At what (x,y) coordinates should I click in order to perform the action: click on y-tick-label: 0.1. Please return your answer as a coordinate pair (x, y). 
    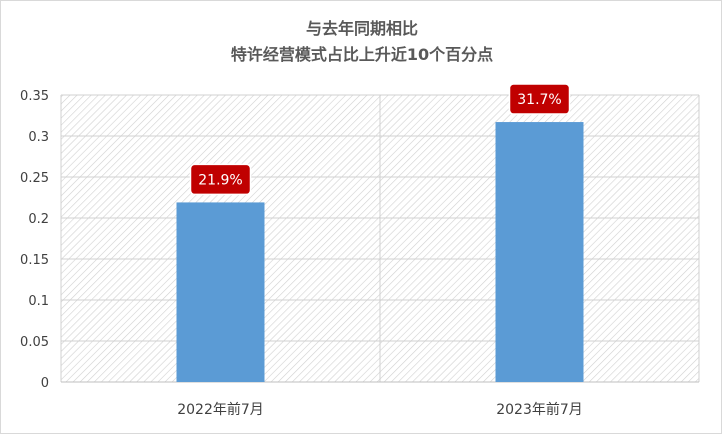
    Looking at the image, I should click on (38, 301).